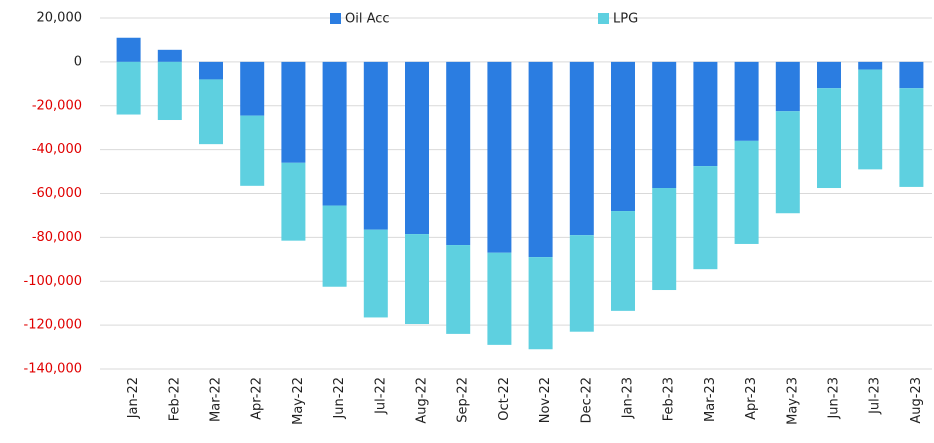 The image size is (934, 443). I want to click on x-tick-label: Aug-22, so click(422, 400).